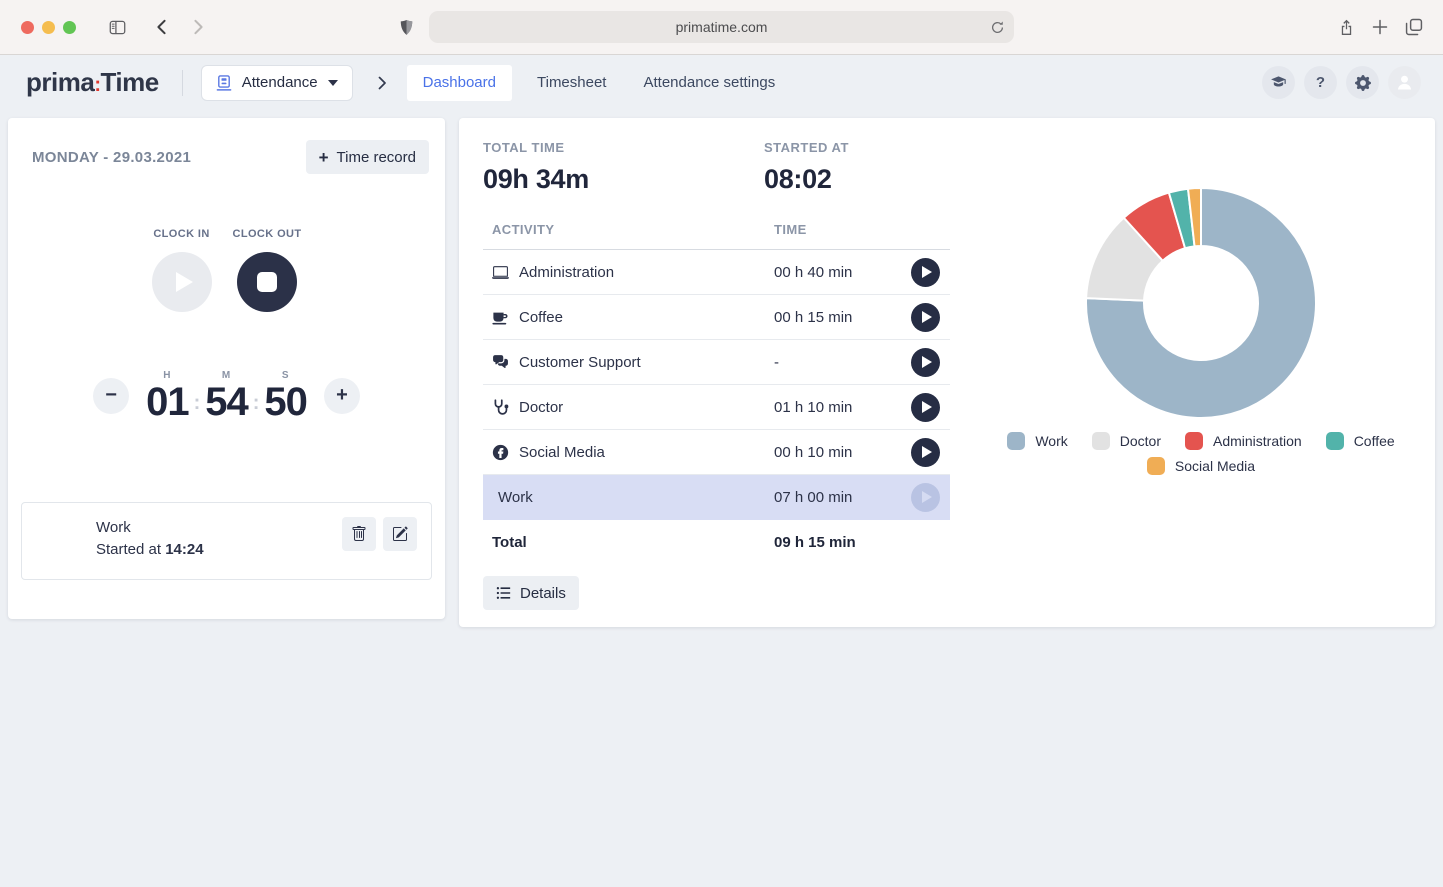  Describe the element at coordinates (181, 234) in the screenshot. I see `clock-in-label: CLOCK IN` at that location.